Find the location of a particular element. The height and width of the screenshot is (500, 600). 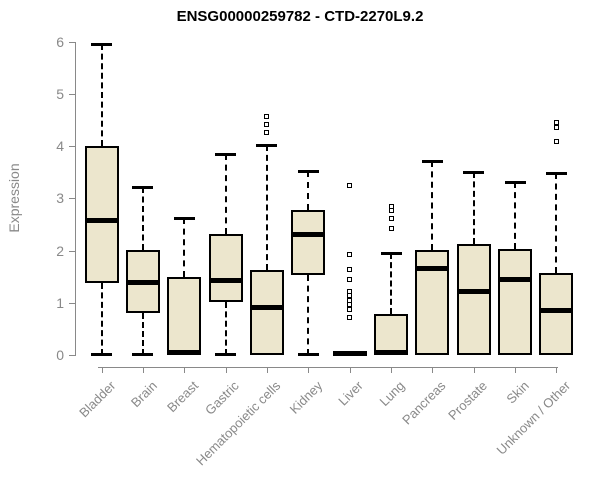

box-unknown-other is located at coordinates (556, 314).